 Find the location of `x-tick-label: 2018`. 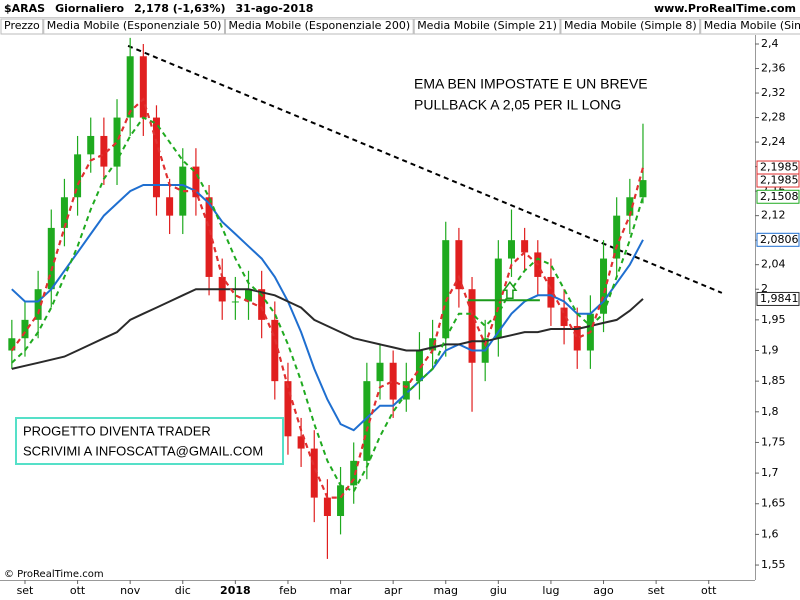

x-tick-label: 2018 is located at coordinates (235, 590).